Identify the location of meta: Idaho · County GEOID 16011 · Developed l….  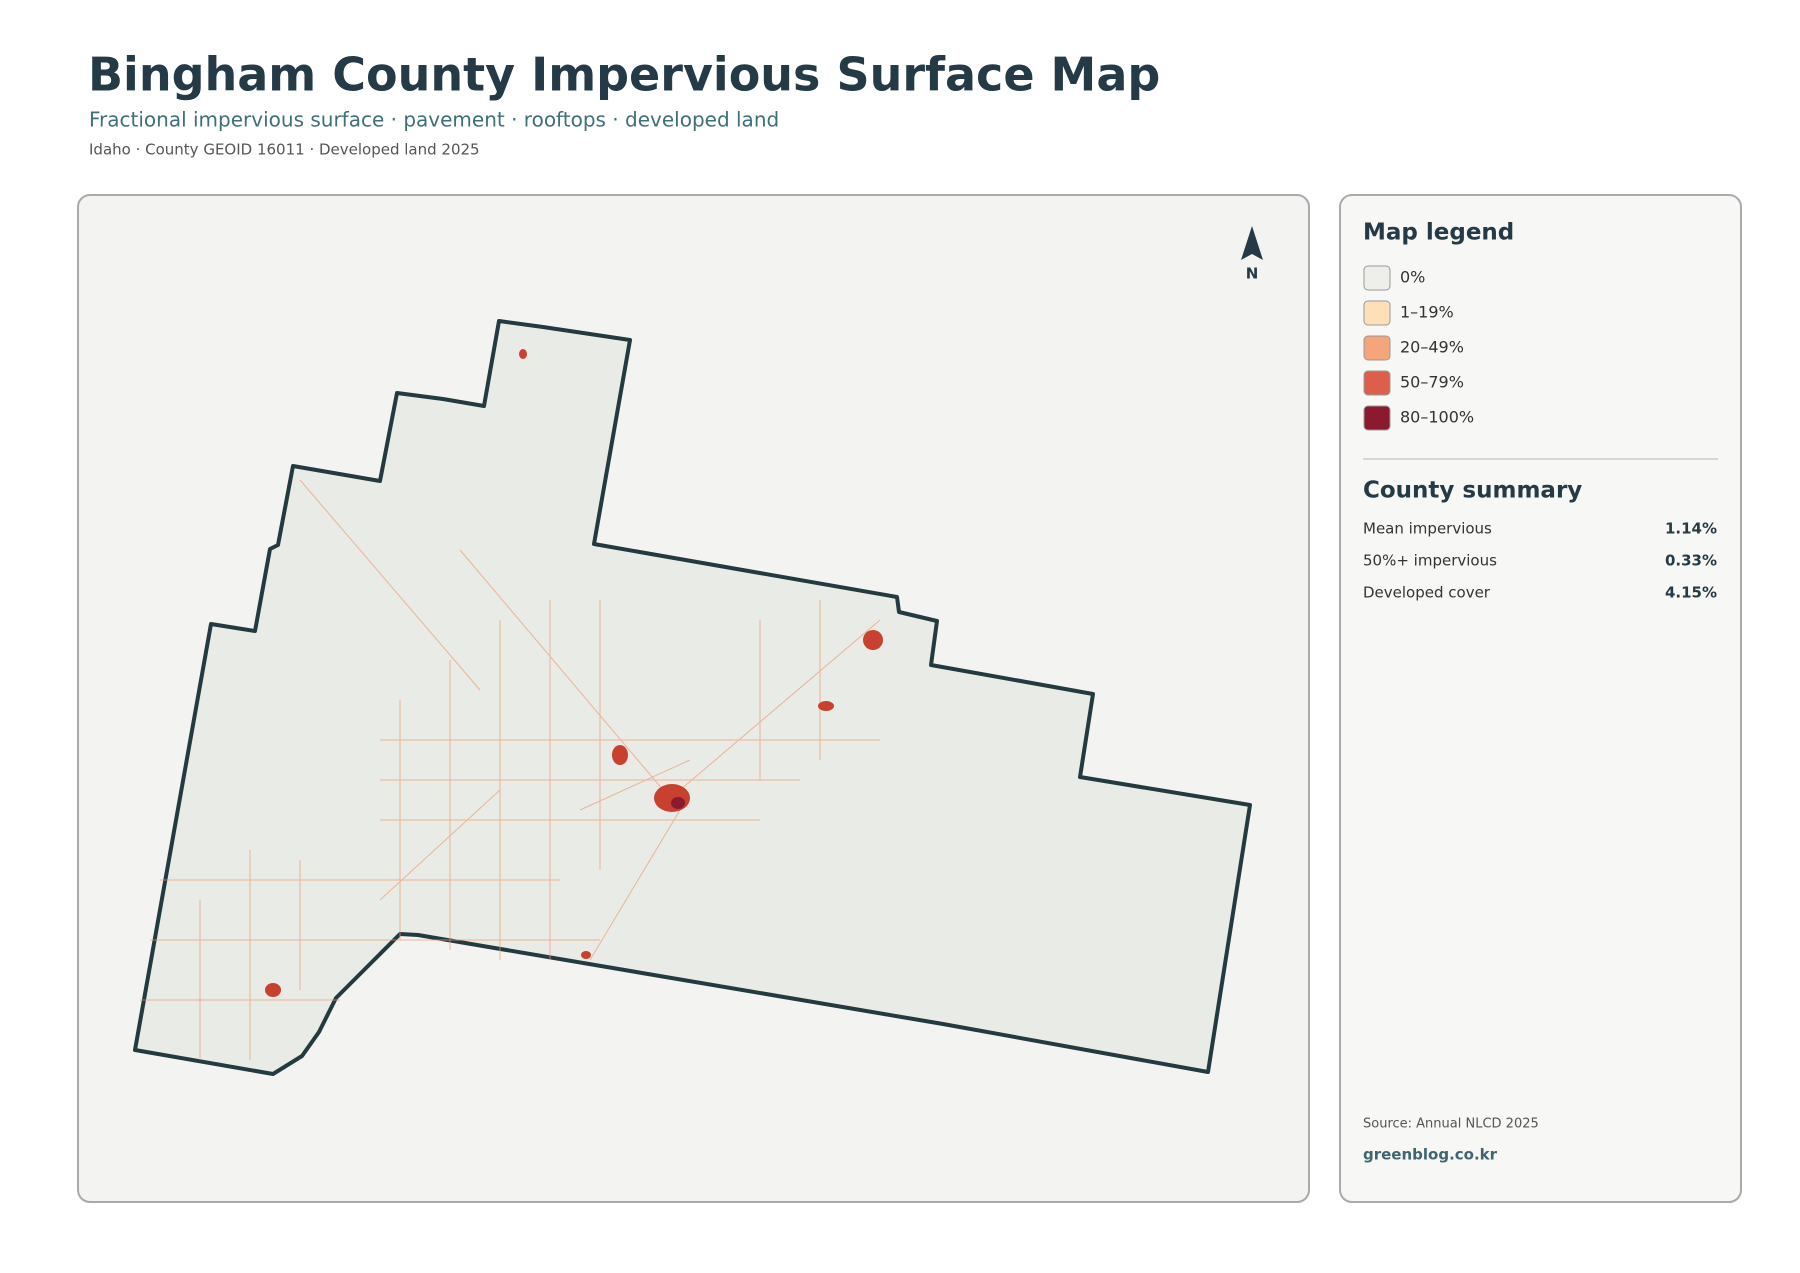
(284, 150).